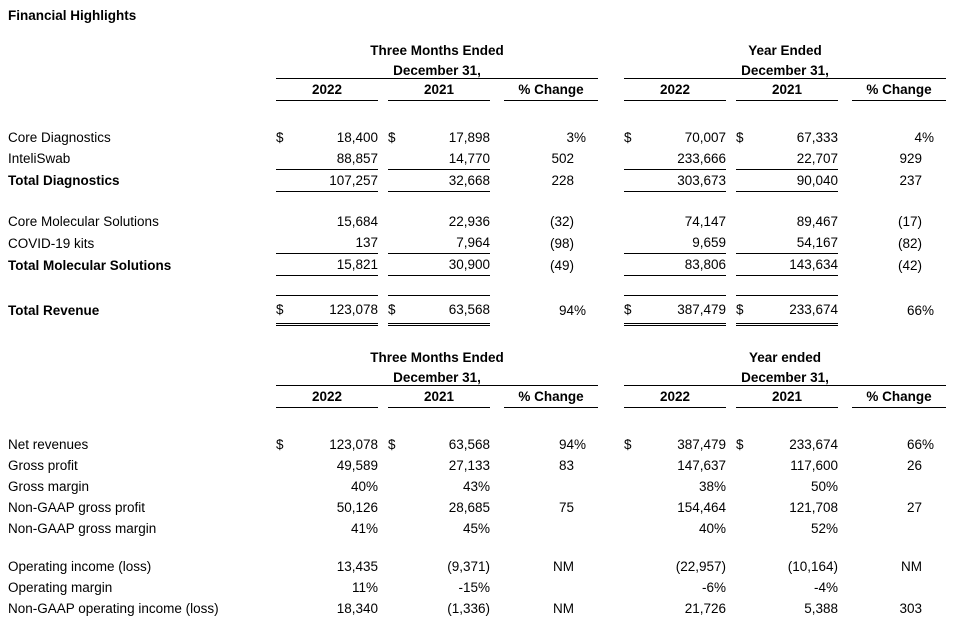 The width and height of the screenshot is (963, 627). I want to click on value-3mo-2021: (1,336), so click(468, 608).